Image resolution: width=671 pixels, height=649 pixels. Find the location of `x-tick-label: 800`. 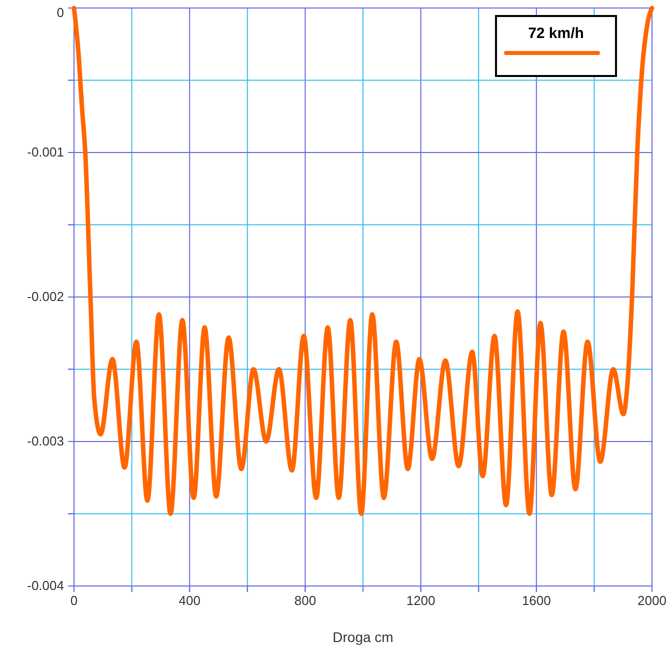

x-tick-label: 800 is located at coordinates (305, 600).